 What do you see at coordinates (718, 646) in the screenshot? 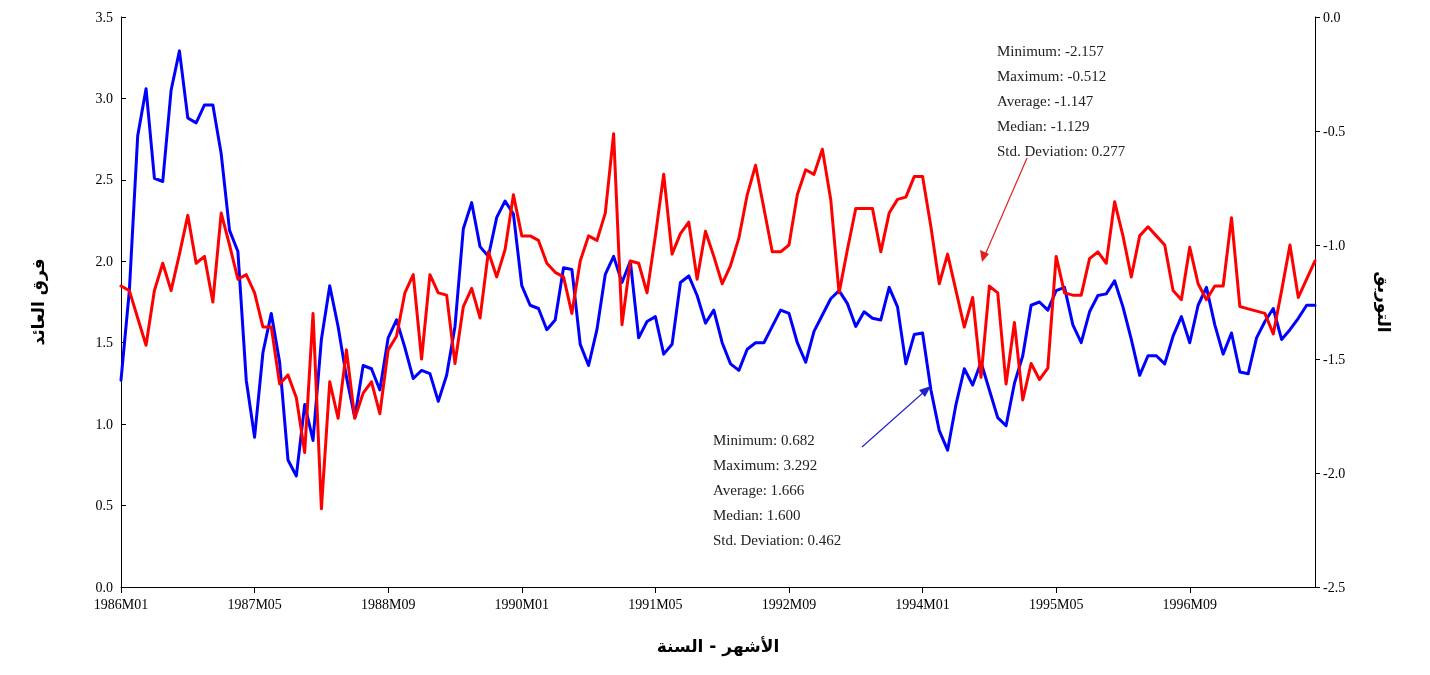
I see `x-axis-title: الأشهر - السنة` at bounding box center [718, 646].